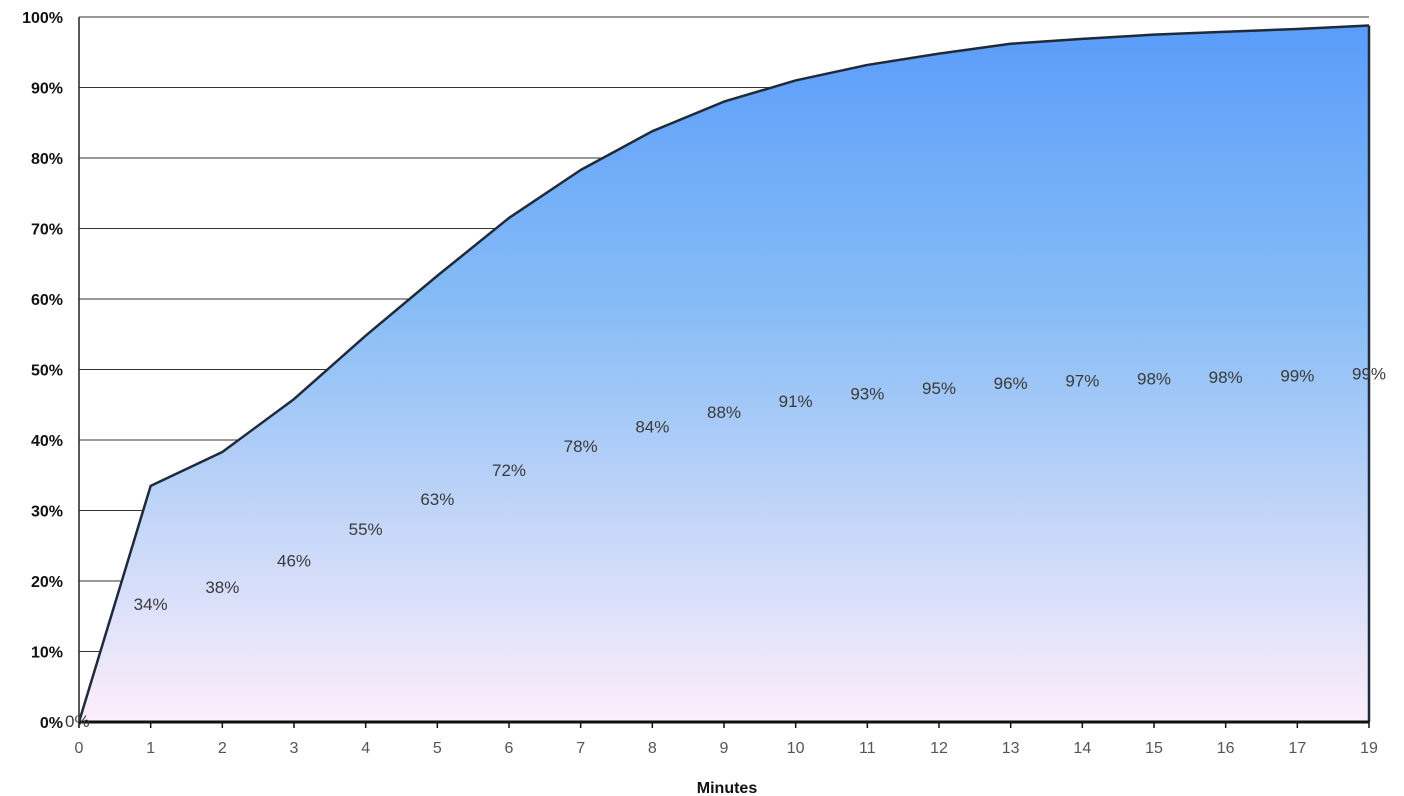  What do you see at coordinates (47, 371) in the screenshot?
I see `y-tick-label: 50%` at bounding box center [47, 371].